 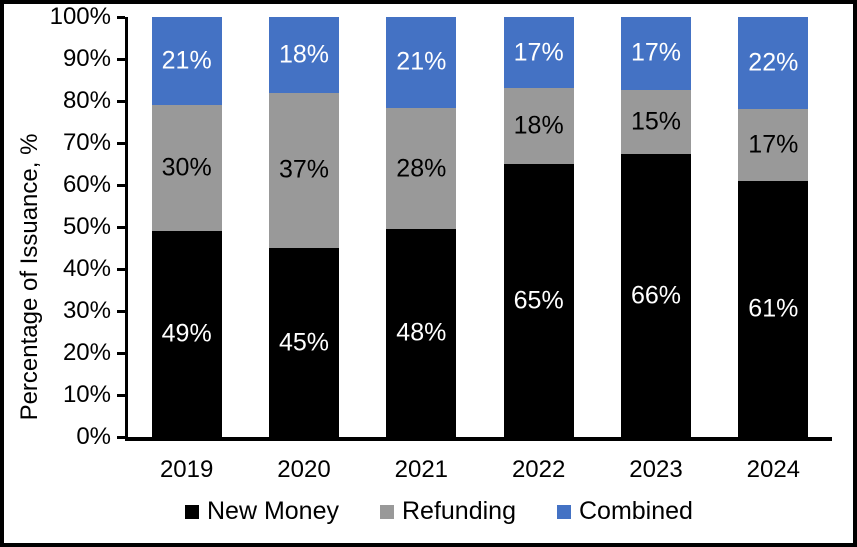 I want to click on bar-segment-label: 45%, so click(x=304, y=342).